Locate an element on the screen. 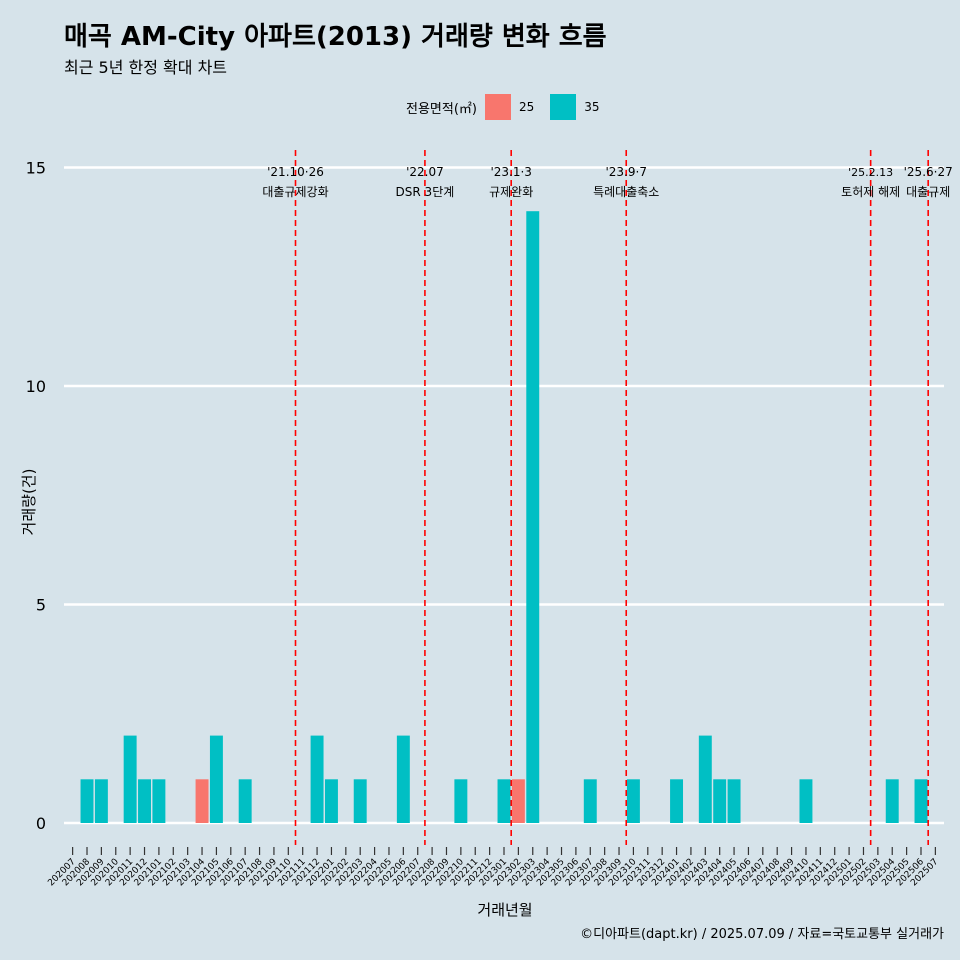  event-label: 특례대출축소 is located at coordinates (626, 192).